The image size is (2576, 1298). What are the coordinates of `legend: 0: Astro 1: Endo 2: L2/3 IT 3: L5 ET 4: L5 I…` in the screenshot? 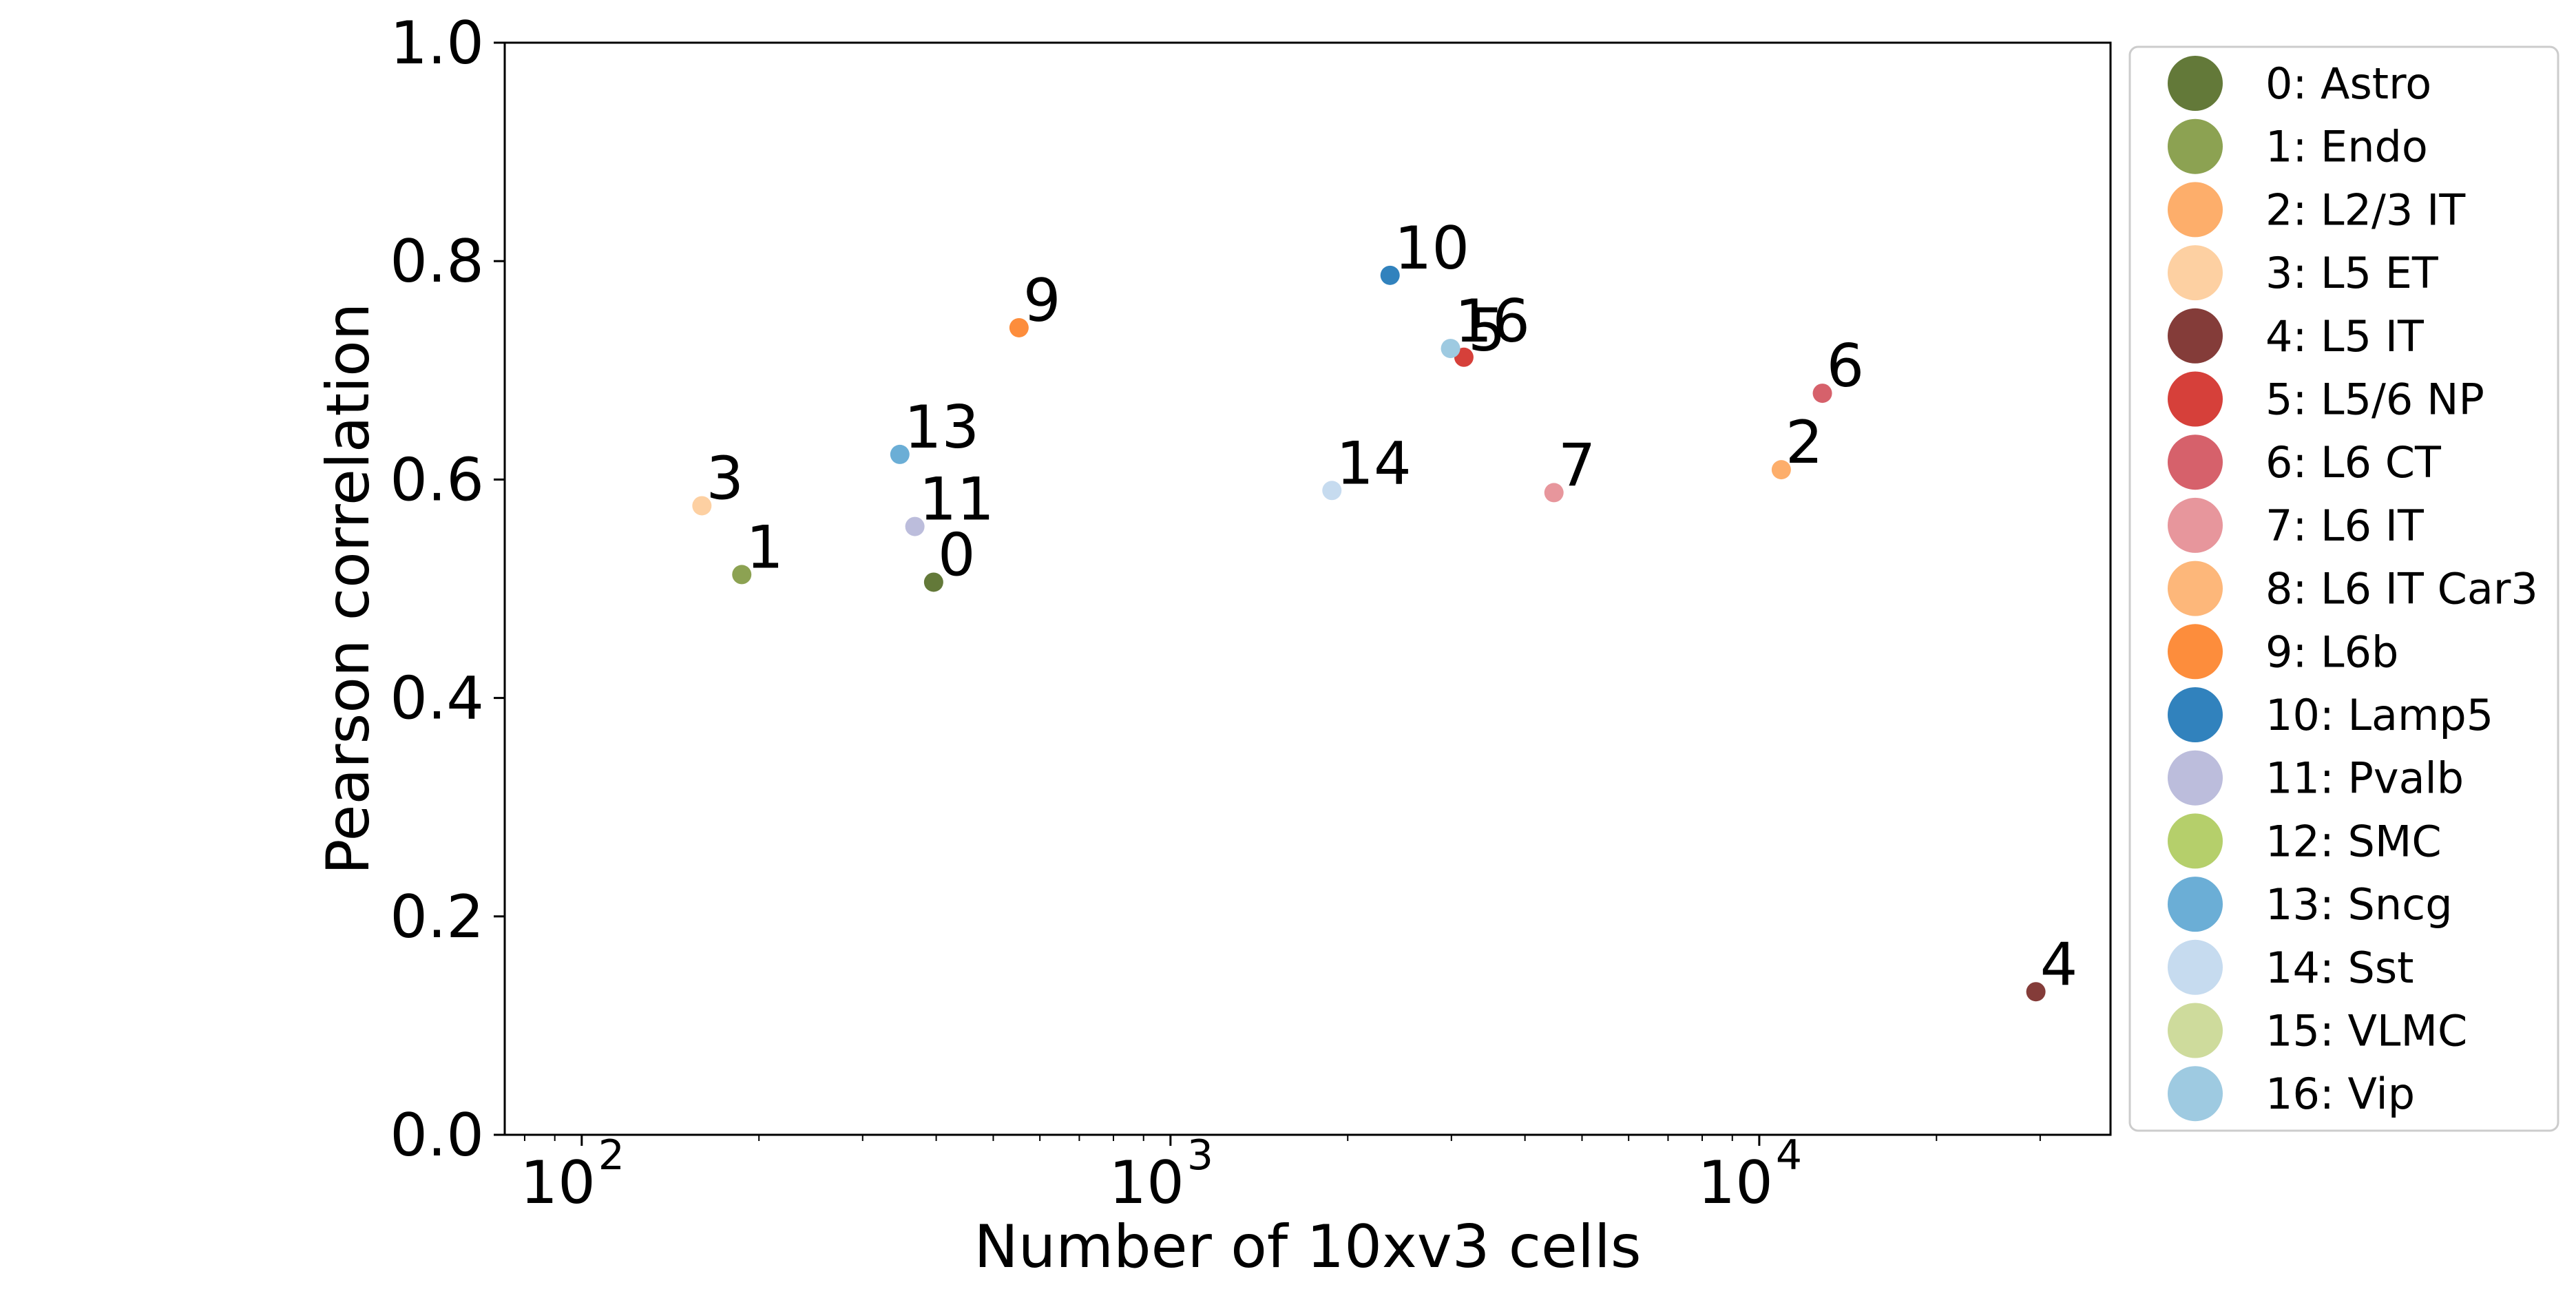 It's located at (2343, 588).